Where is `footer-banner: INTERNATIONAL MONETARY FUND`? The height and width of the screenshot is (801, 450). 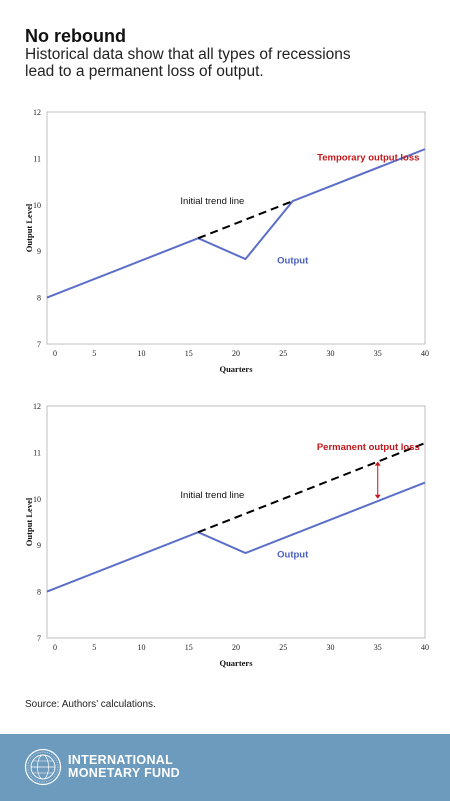
footer-banner: INTERNATIONAL MONETARY FUND is located at coordinates (225, 767).